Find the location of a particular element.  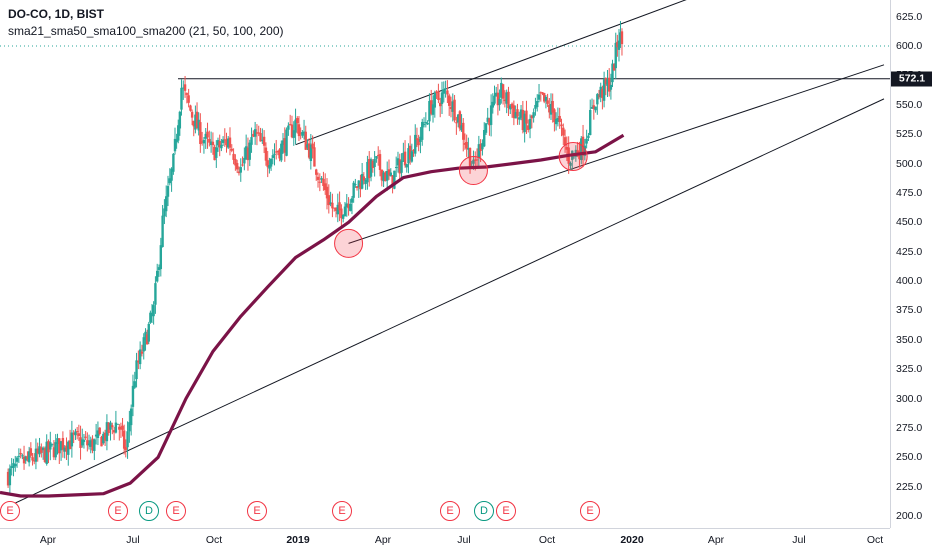

price-tick-label: 425.0 is located at coordinates (909, 251).